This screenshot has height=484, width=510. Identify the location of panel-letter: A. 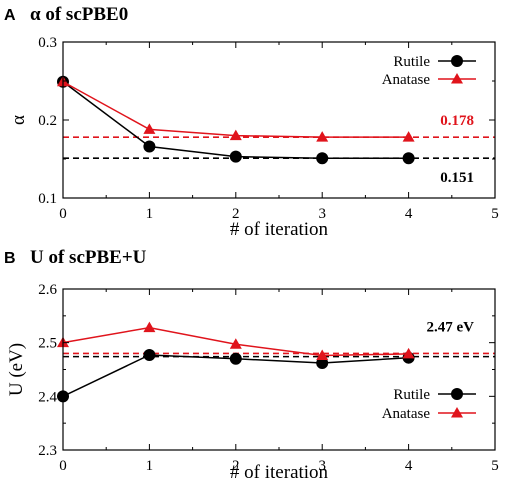
(10, 15).